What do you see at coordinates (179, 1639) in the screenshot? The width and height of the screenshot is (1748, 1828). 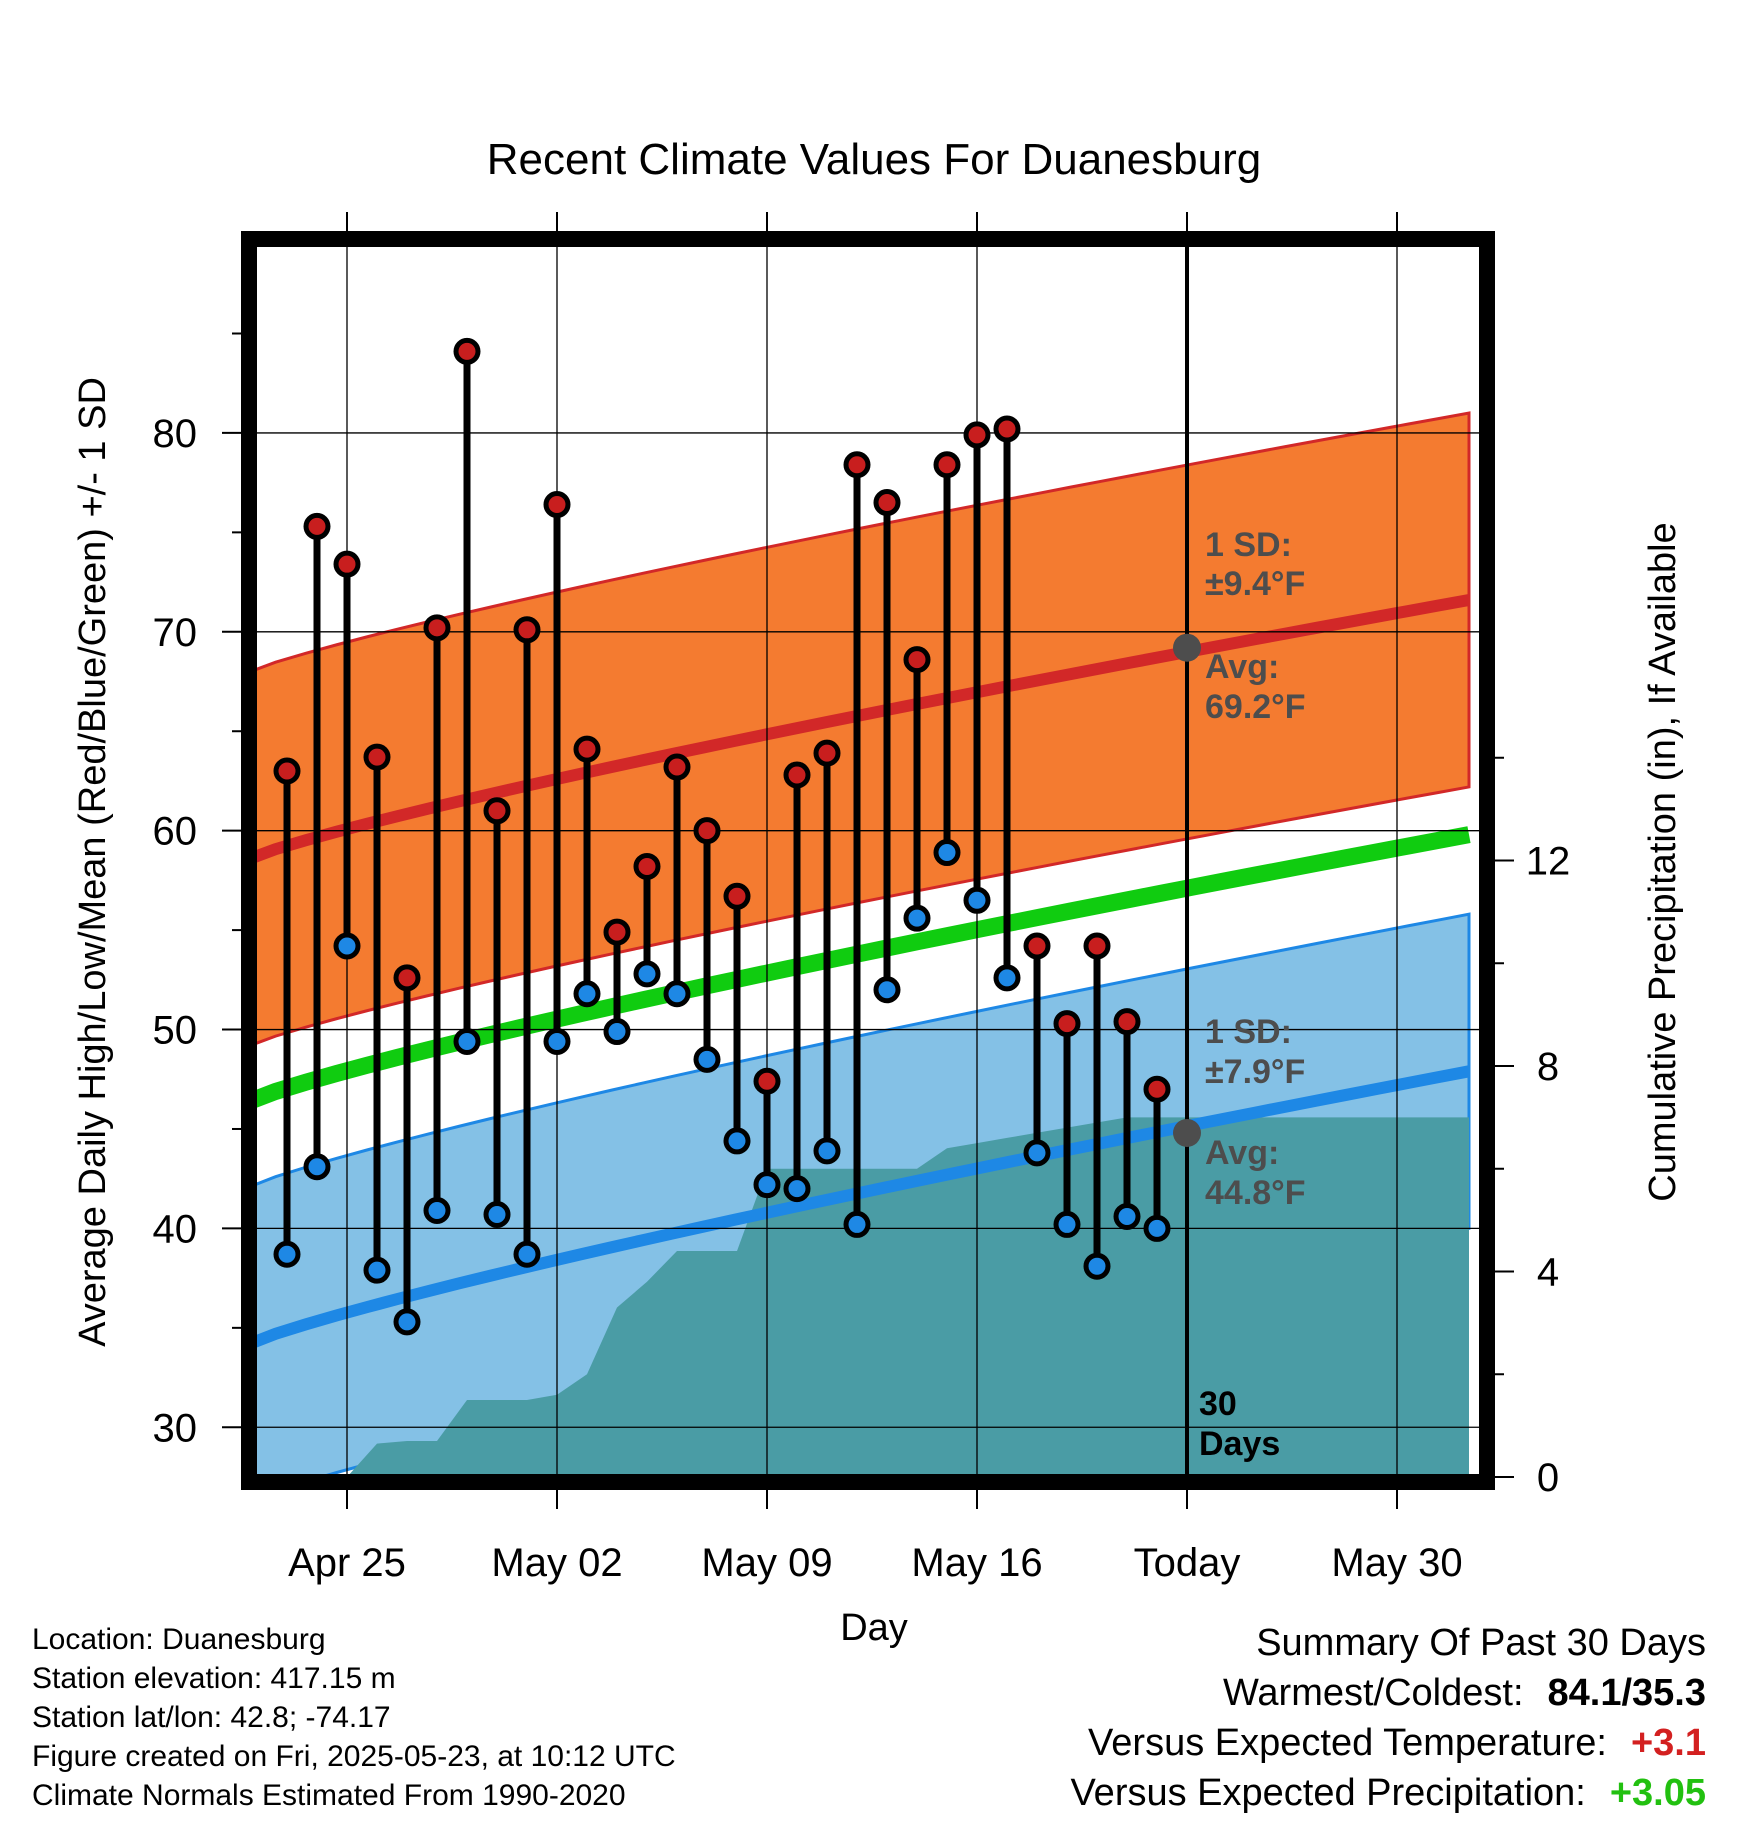 I see `station-location: Location: Duanesburg` at bounding box center [179, 1639].